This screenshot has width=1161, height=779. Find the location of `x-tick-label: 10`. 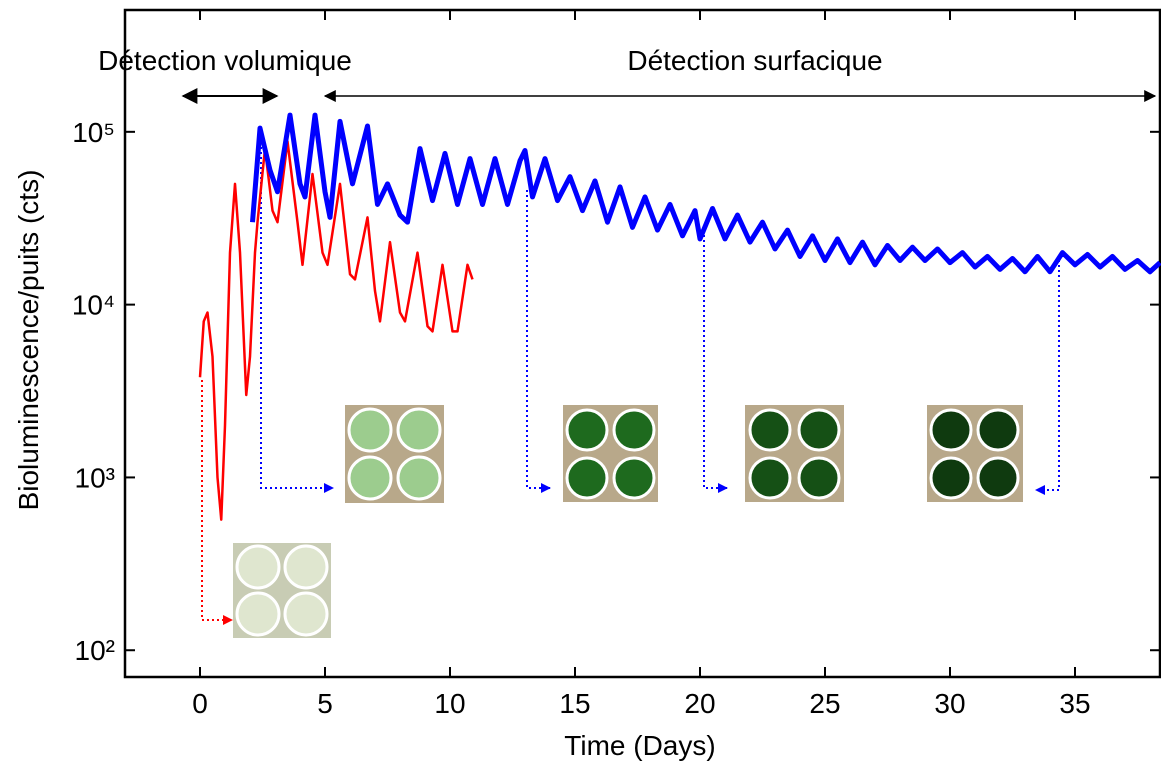

x-tick-label: 10 is located at coordinates (449, 703).